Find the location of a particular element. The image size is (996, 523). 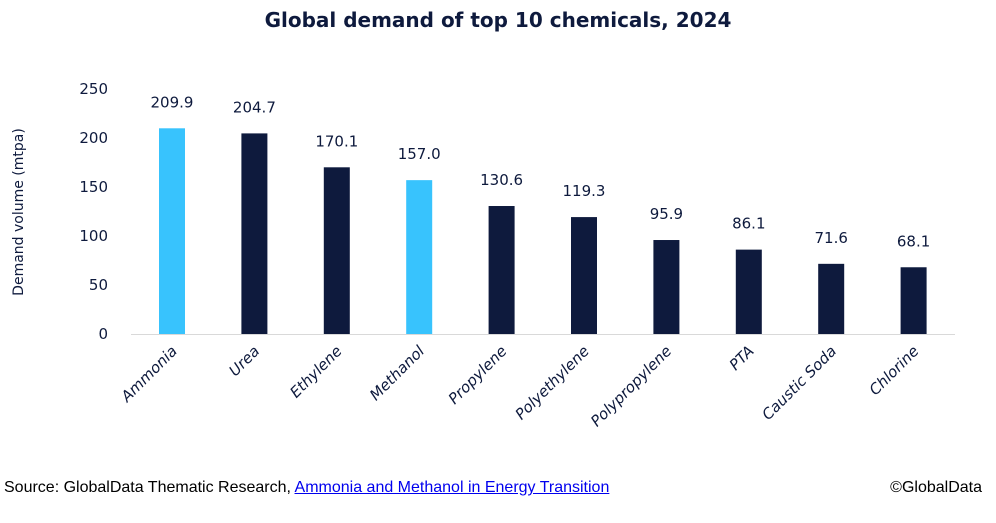

bar-polyethylene is located at coordinates (584, 275).